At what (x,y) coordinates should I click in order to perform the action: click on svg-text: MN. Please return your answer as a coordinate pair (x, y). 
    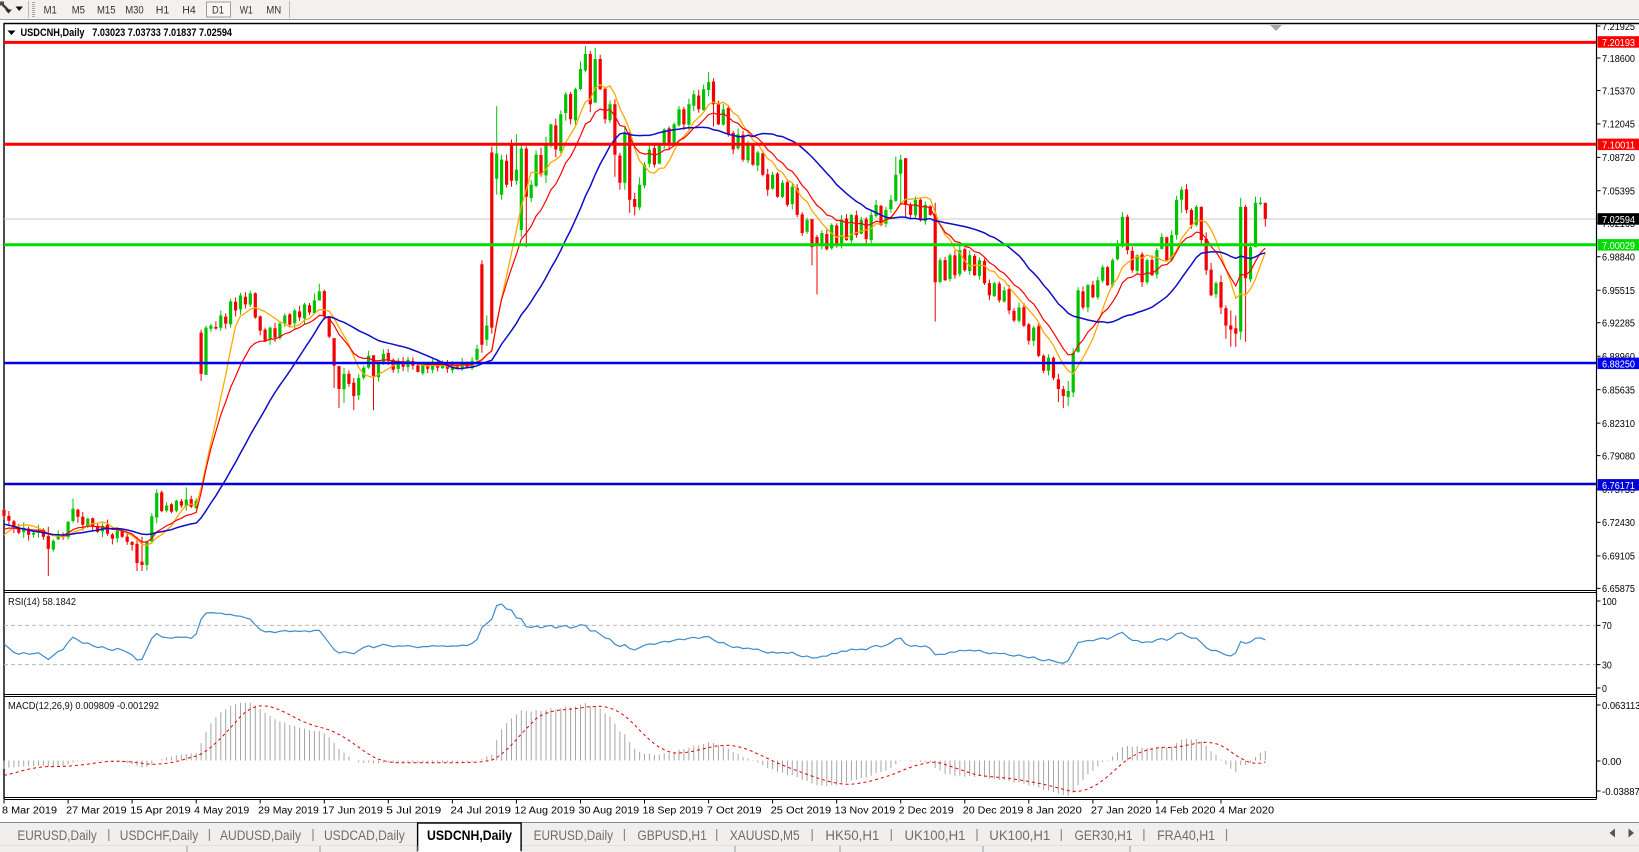
    Looking at the image, I should click on (273, 11).